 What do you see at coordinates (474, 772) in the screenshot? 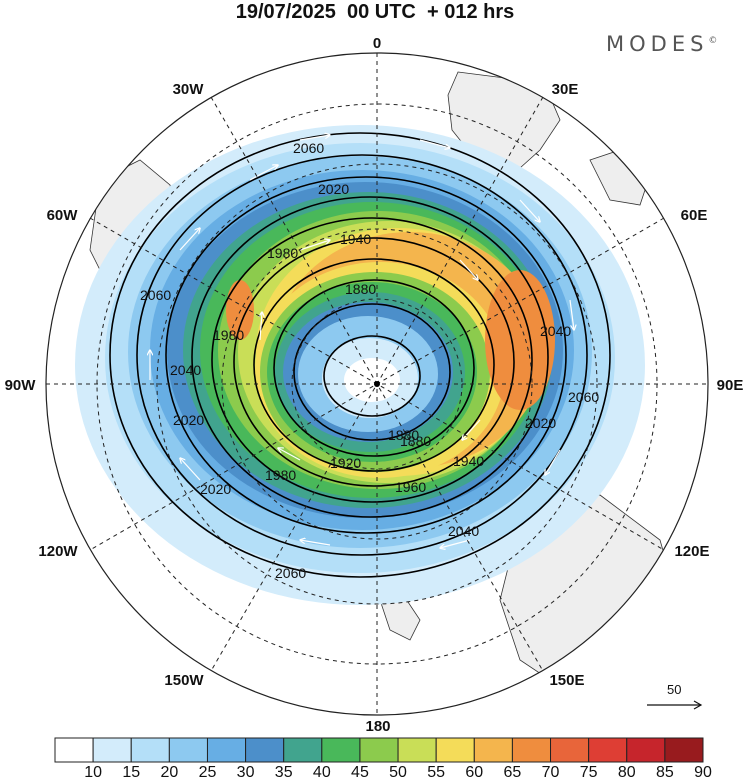
I see `colorbar-tick-label: 60` at bounding box center [474, 772].